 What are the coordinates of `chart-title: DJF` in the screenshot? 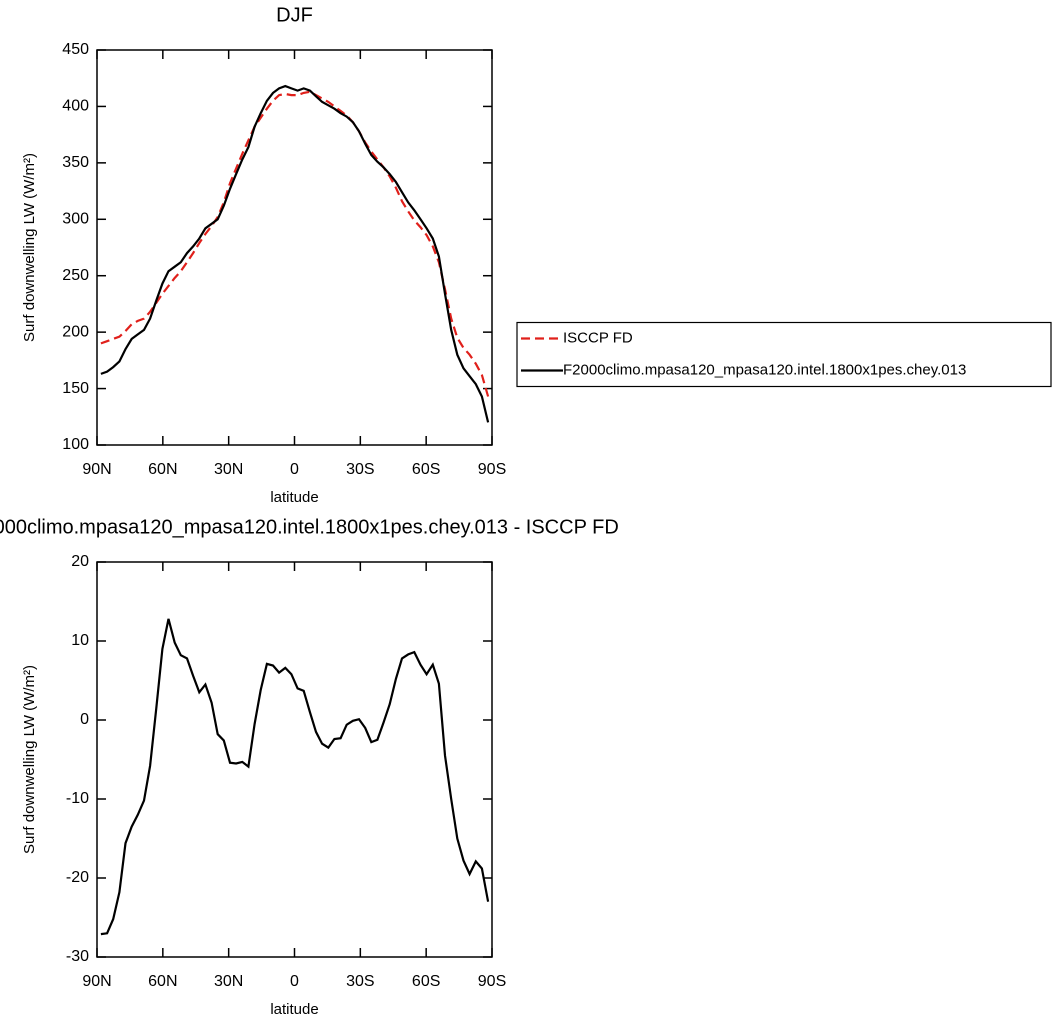 It's located at (294, 15).